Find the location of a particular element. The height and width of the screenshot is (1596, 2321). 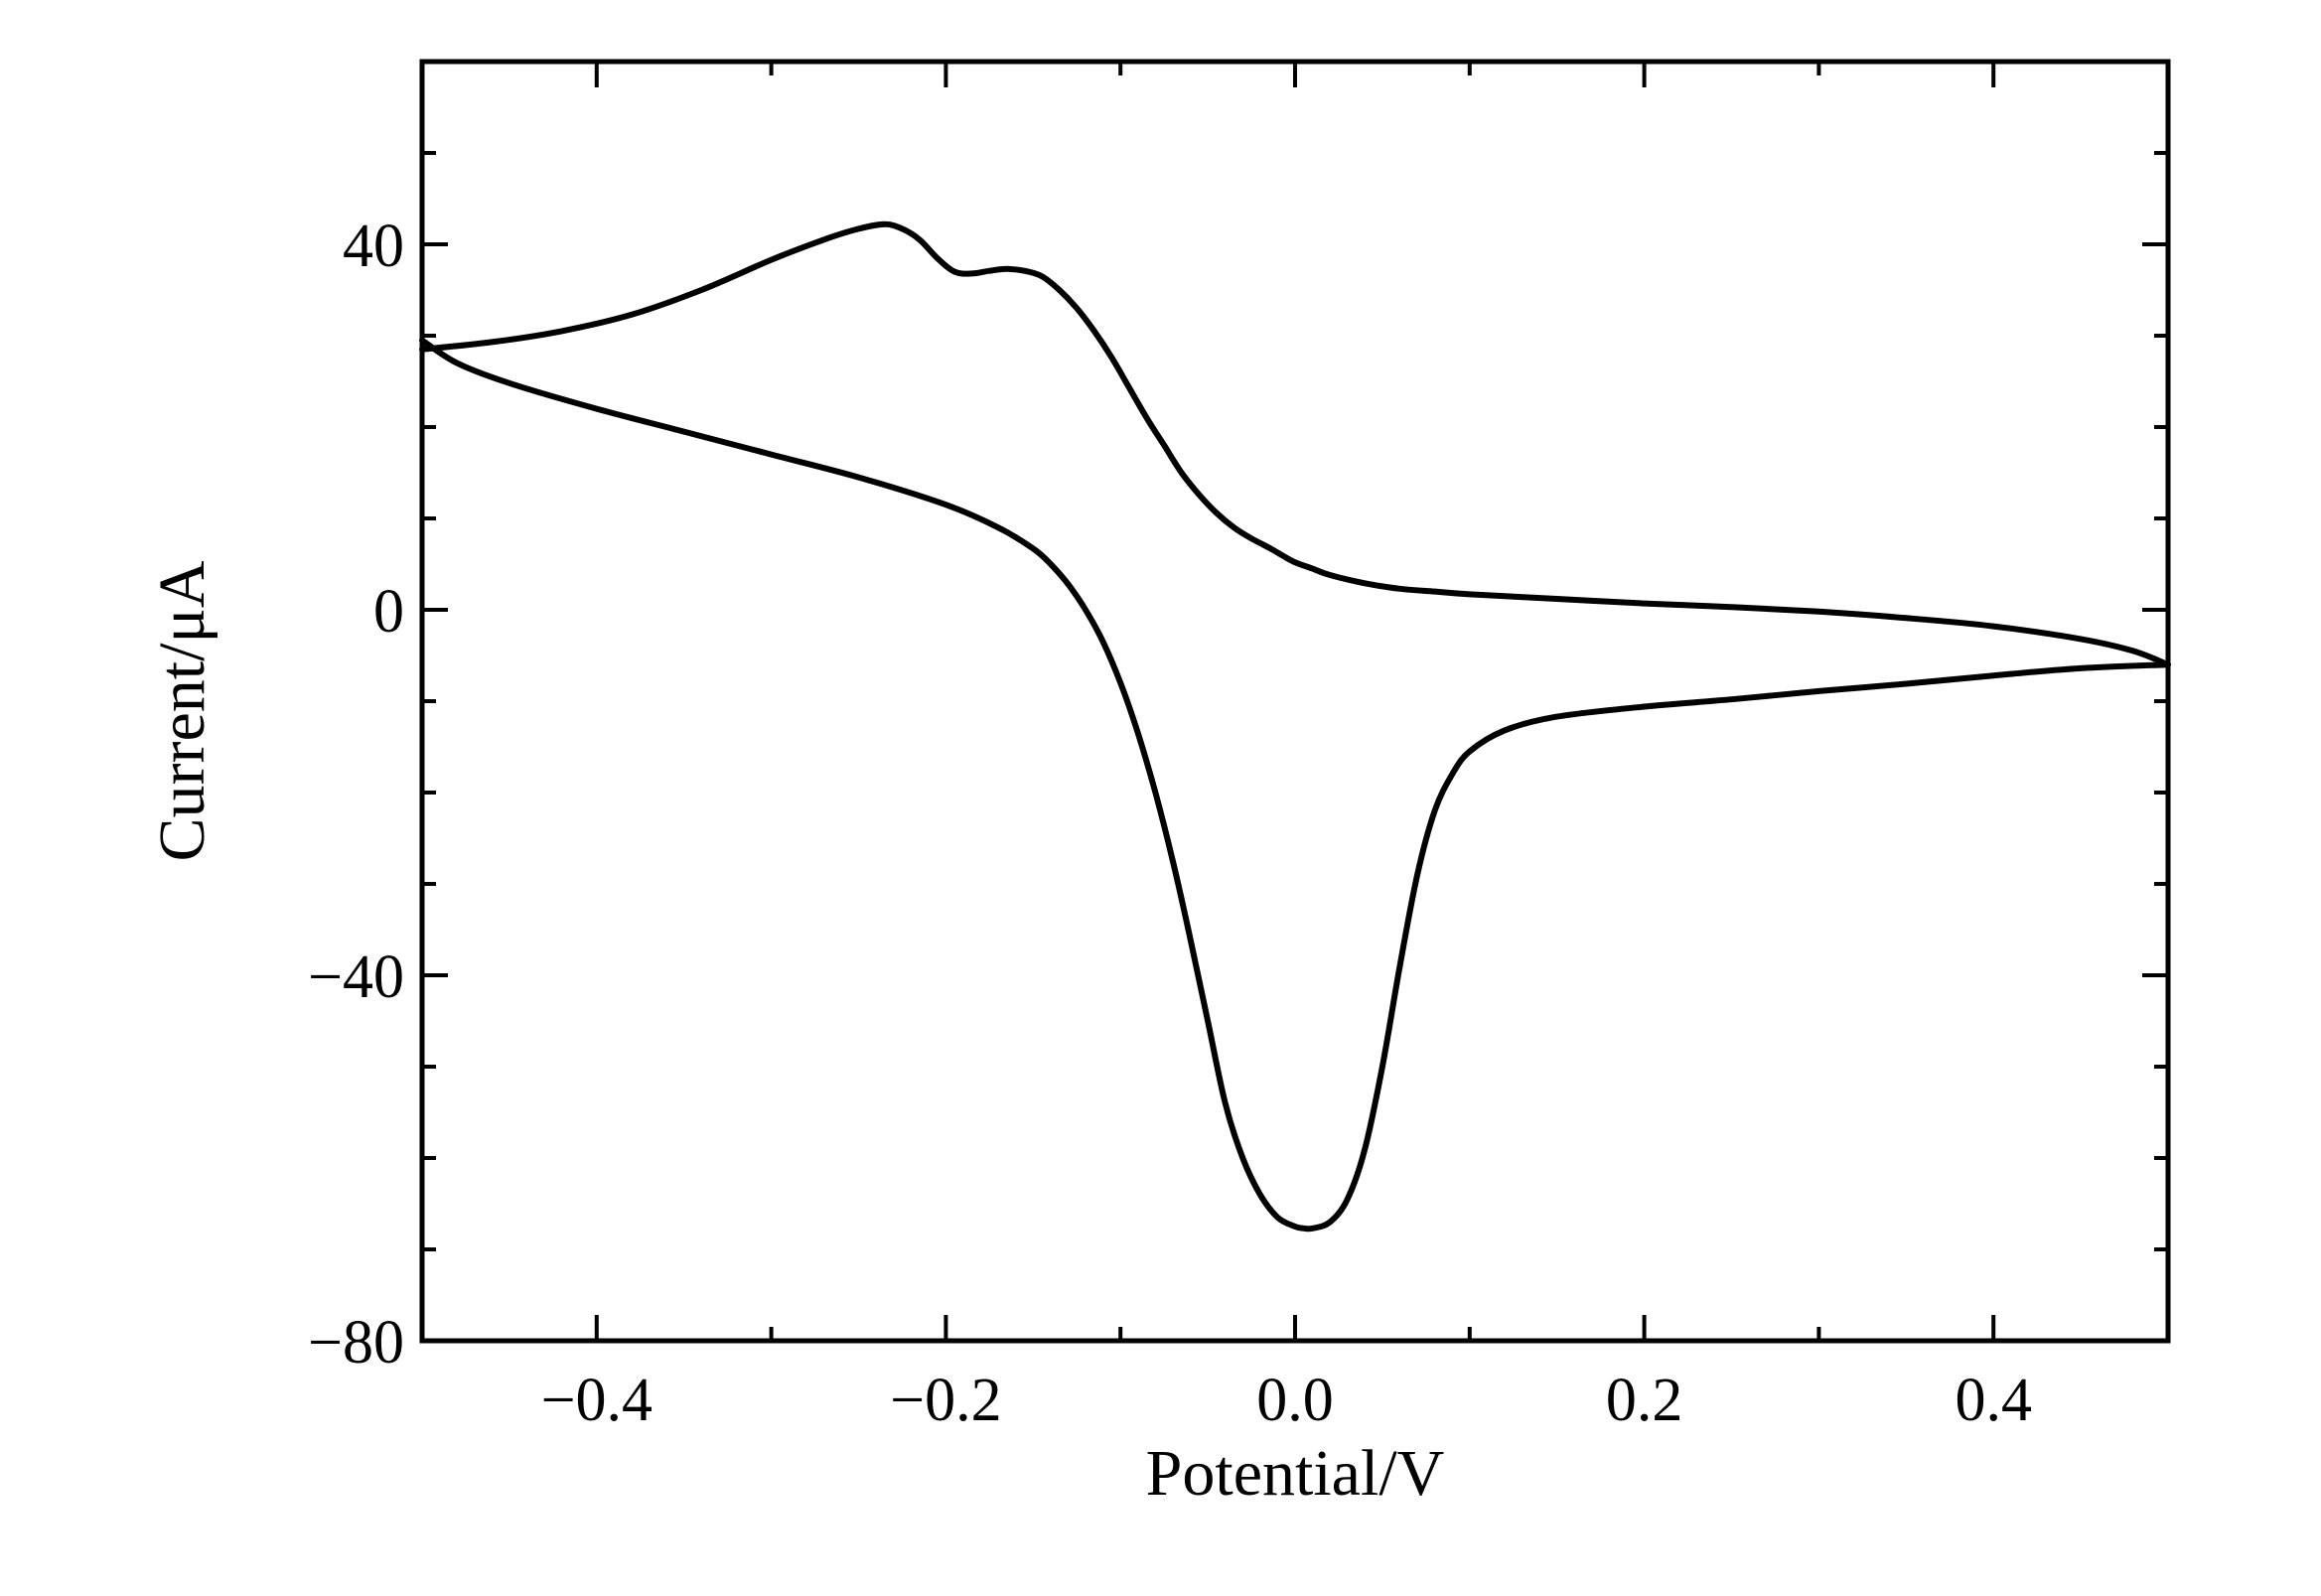

x-tick-label: −0.4 is located at coordinates (597, 1401).